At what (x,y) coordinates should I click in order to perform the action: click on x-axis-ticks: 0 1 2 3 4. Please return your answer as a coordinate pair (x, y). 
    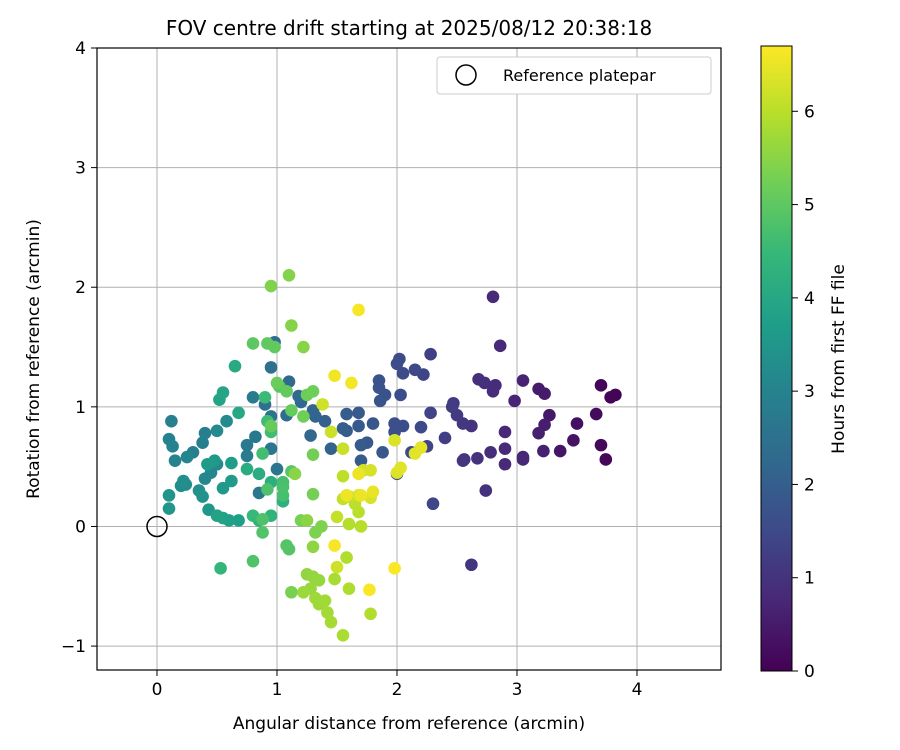
    Looking at the image, I should click on (397, 685).